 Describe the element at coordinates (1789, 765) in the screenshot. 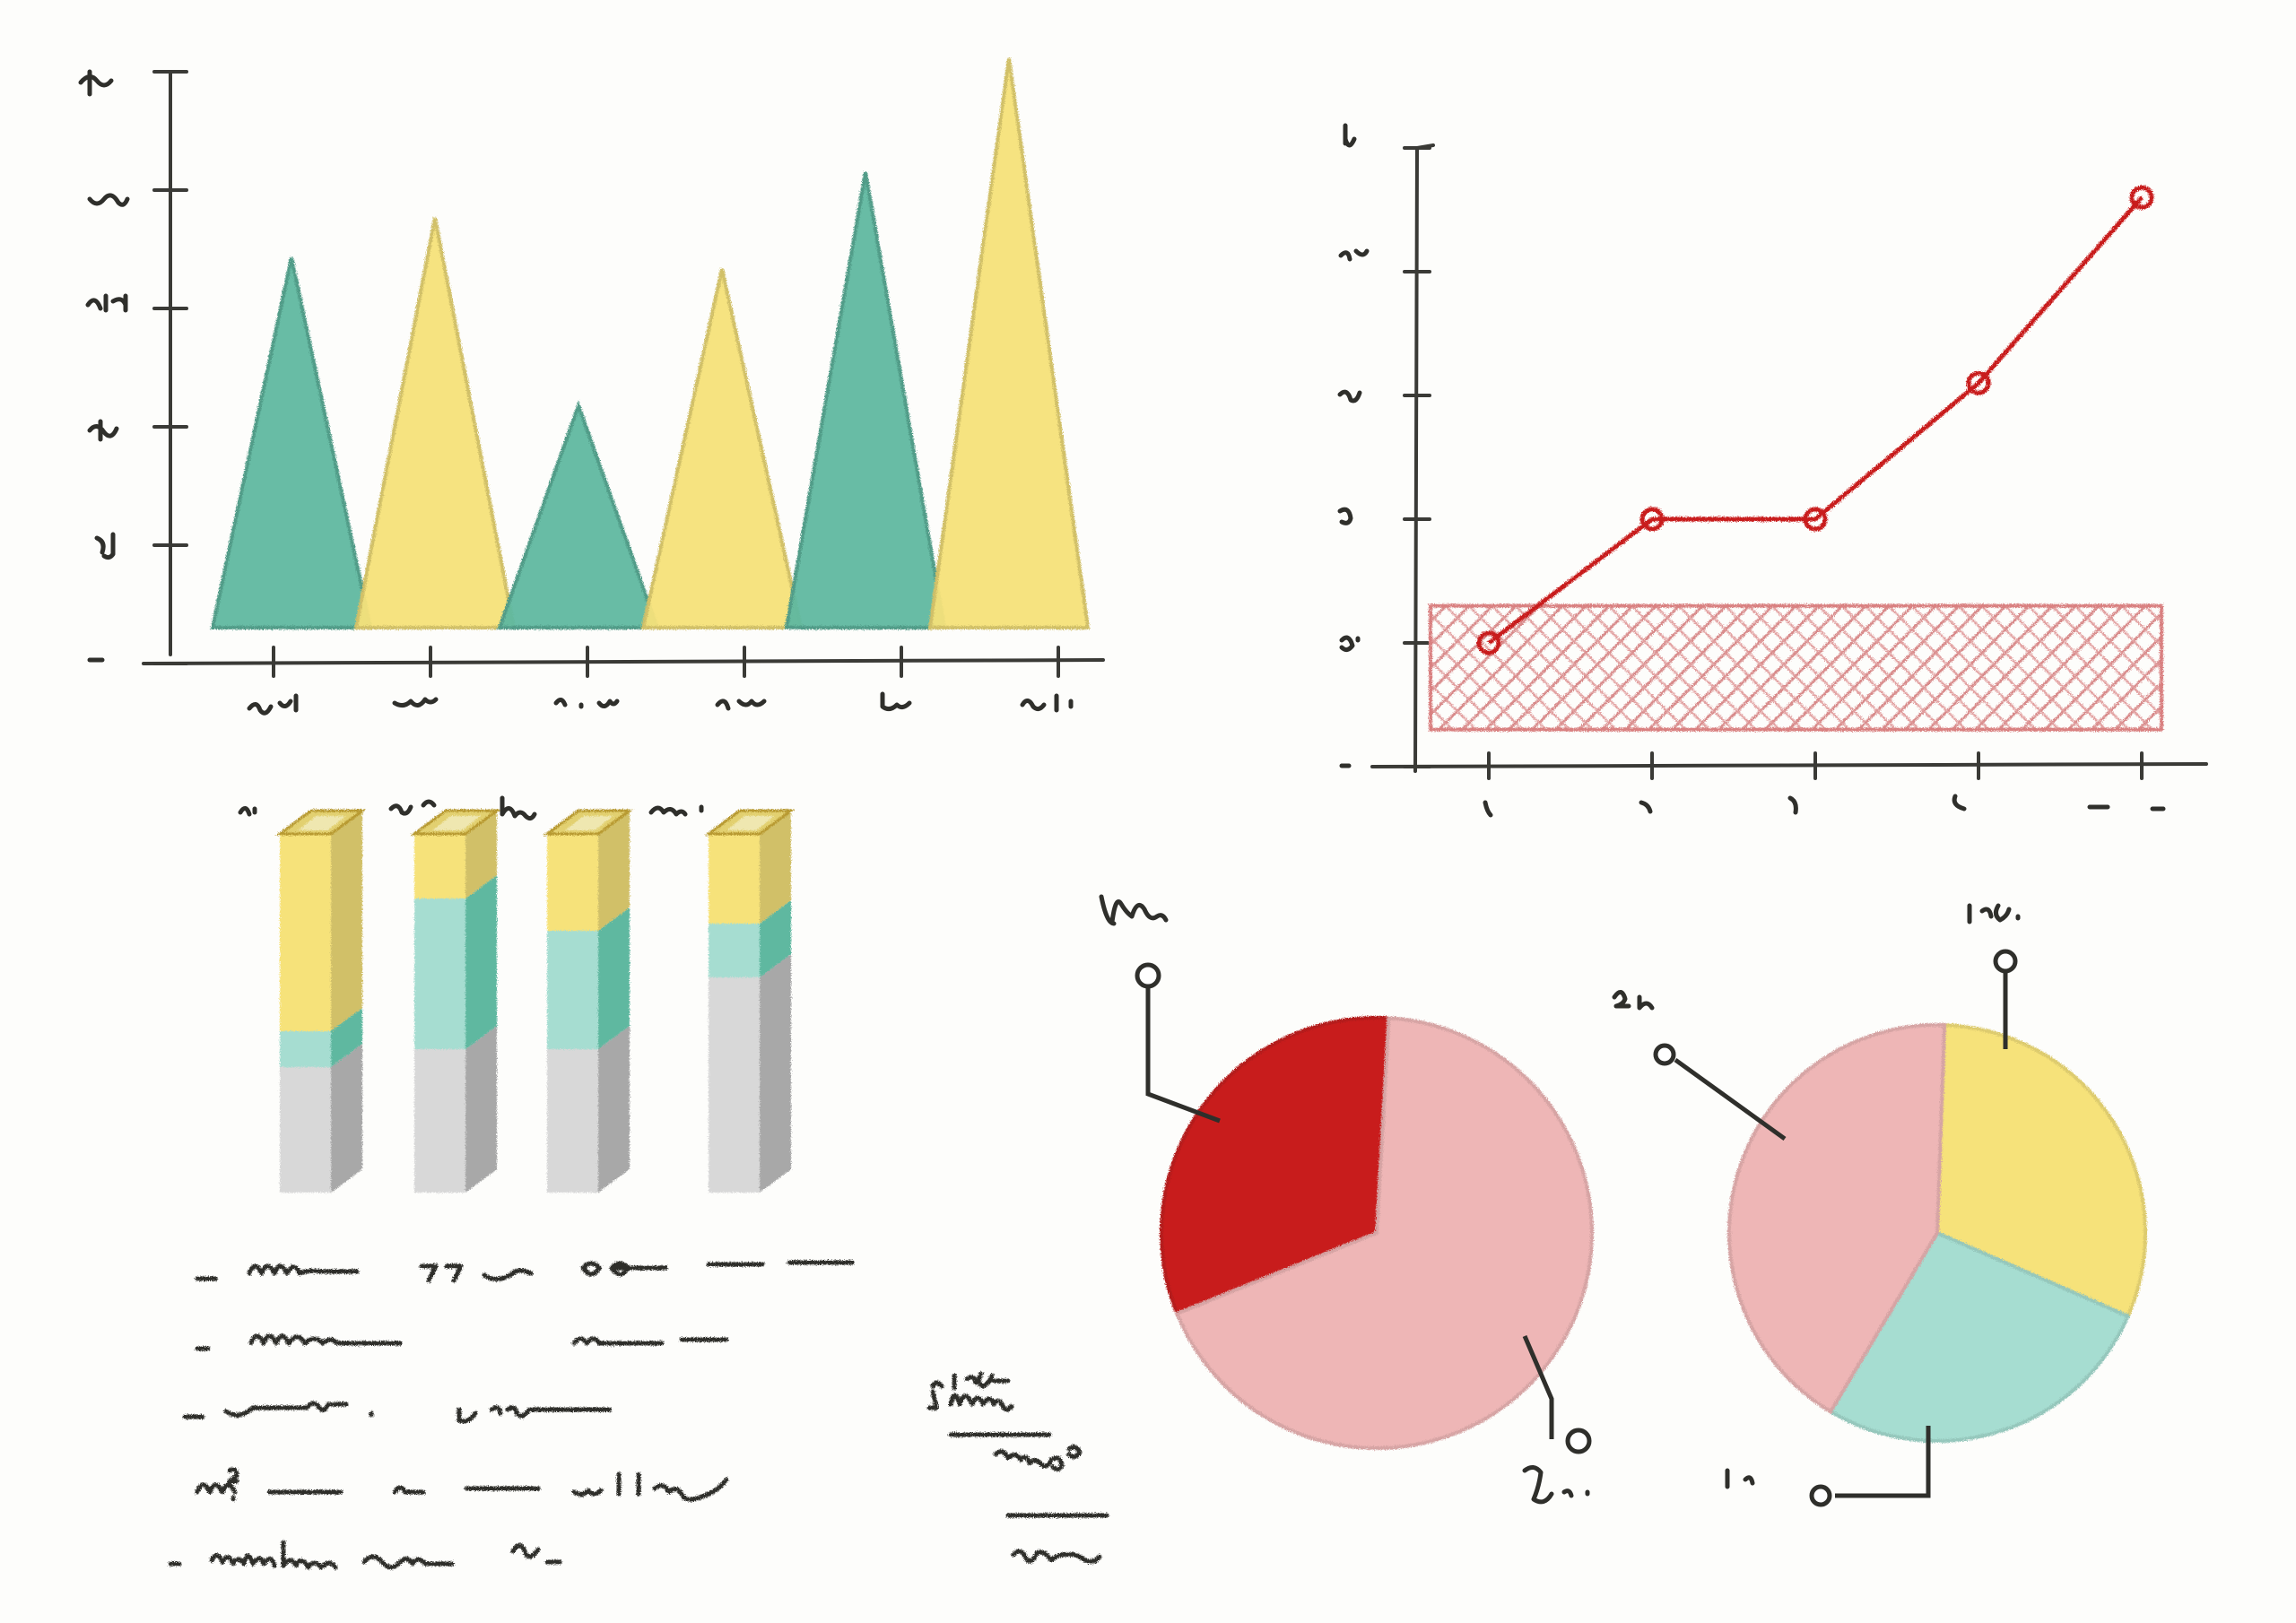

I see `line-chart-x-axis` at that location.